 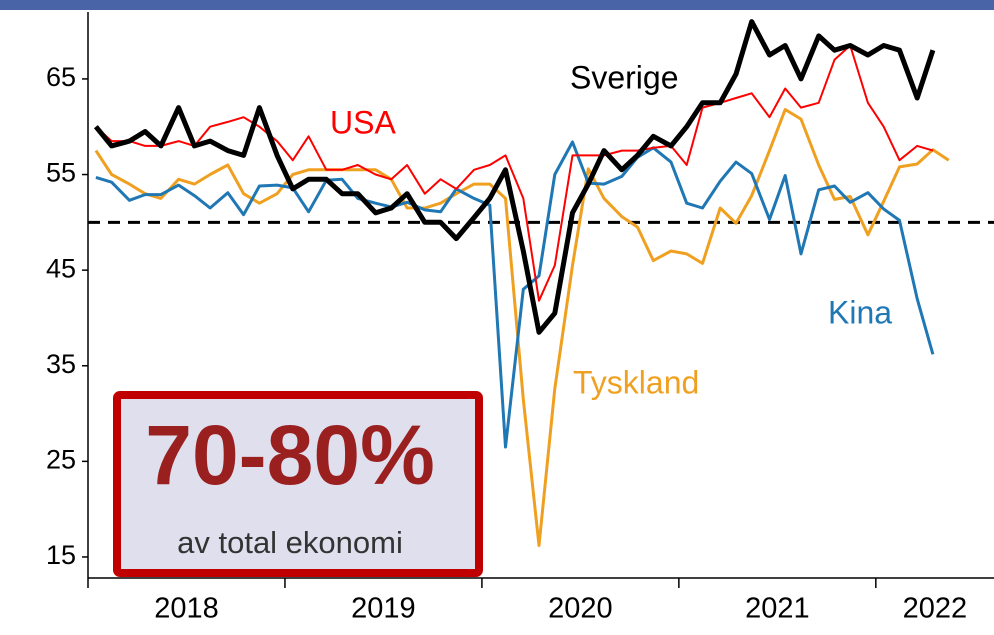 What do you see at coordinates (61, 268) in the screenshot?
I see `y-tick-label: 45` at bounding box center [61, 268].